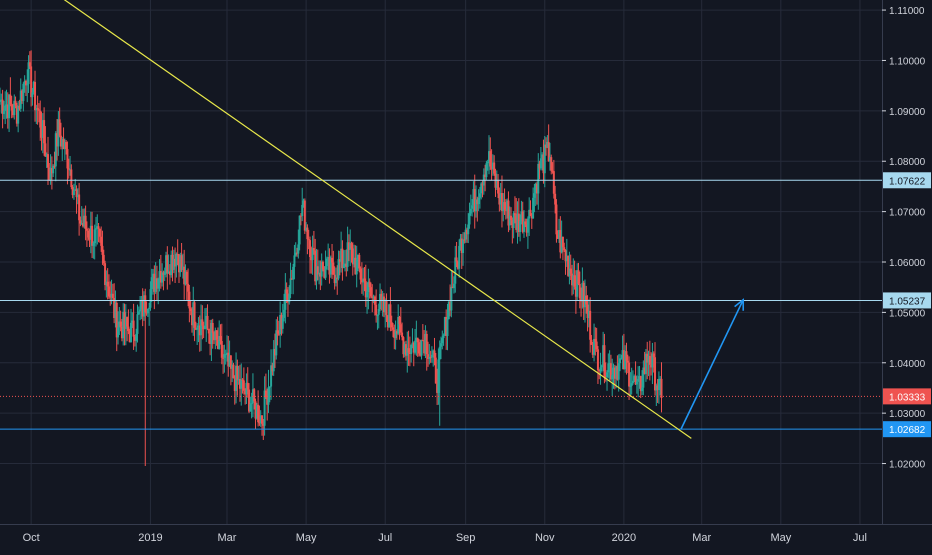 Image resolution: width=932 pixels, height=555 pixels. I want to click on last-price-tag: 1.03333, so click(907, 397).